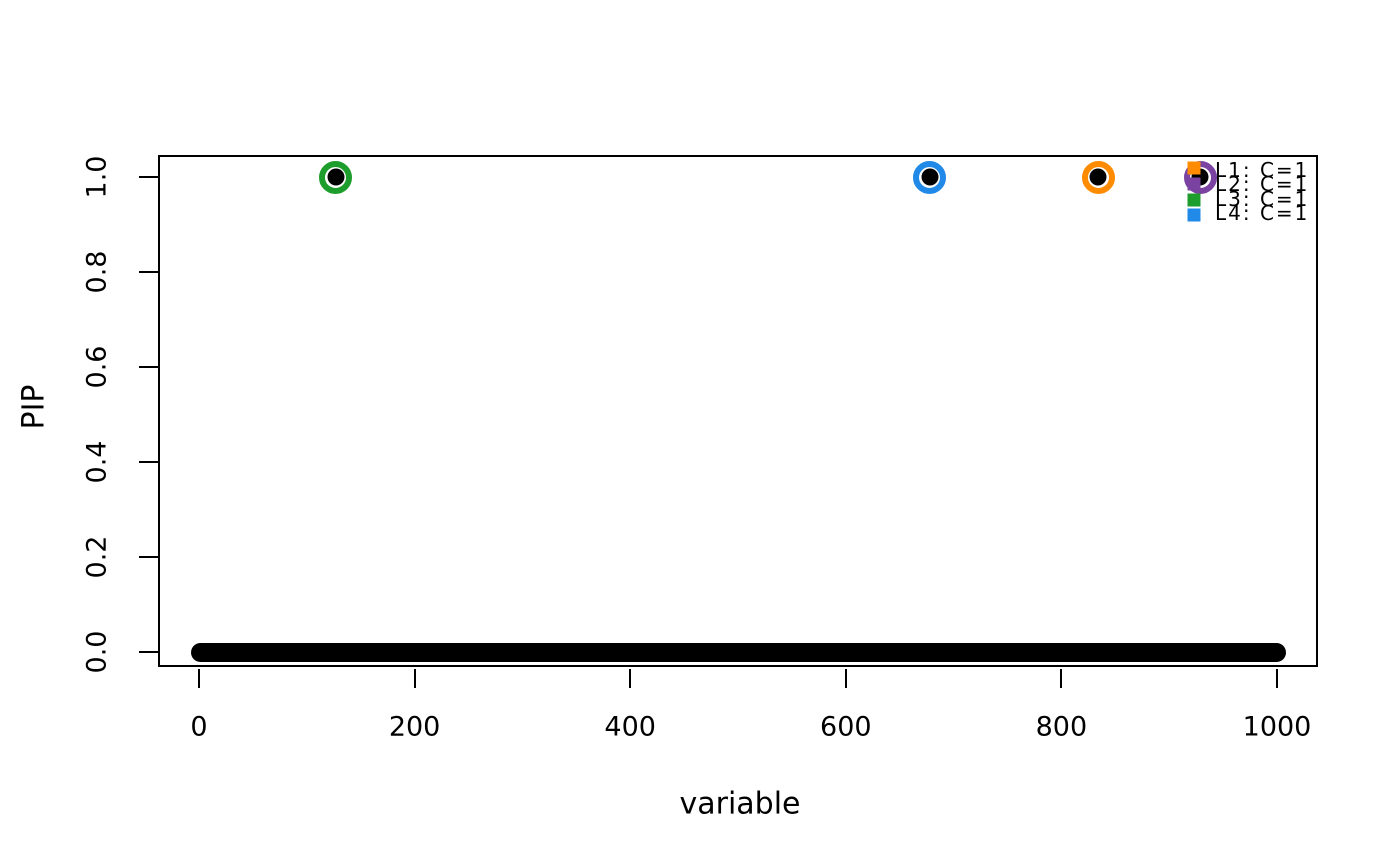 This screenshot has height=866, width=1400. What do you see at coordinates (1277, 727) in the screenshot?
I see `x-axis-tick-label: 1000` at bounding box center [1277, 727].